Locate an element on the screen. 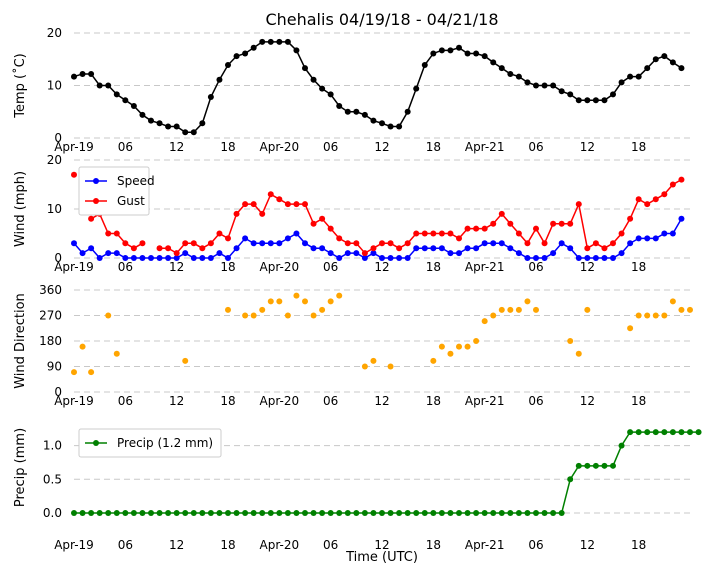 Image resolution: width=704 pixels, height=573 pixels. legend-box is located at coordinates (150, 443).